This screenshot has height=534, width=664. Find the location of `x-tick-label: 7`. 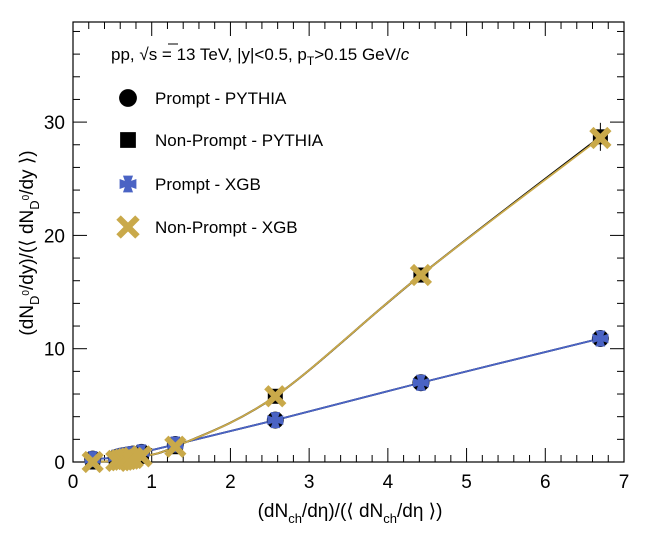

x-tick-label: 7 is located at coordinates (624, 482).